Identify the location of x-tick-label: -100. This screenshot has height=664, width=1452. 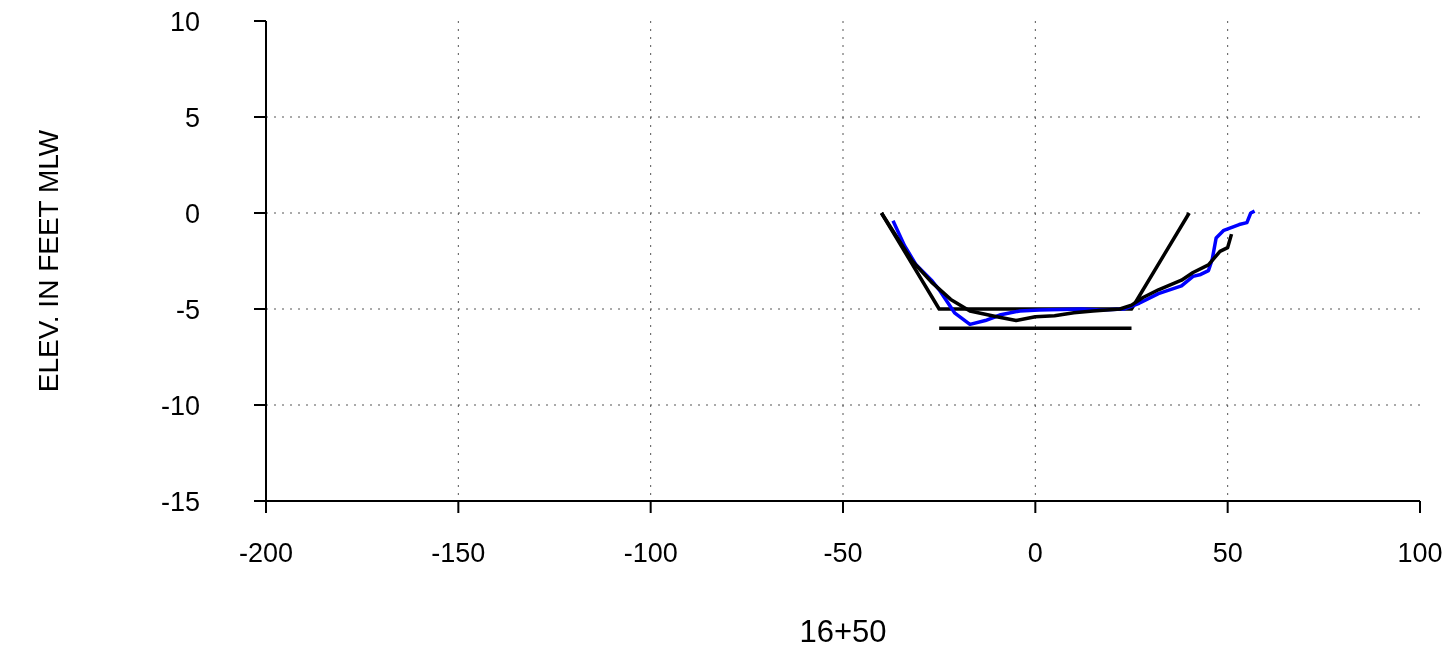
(650, 553).